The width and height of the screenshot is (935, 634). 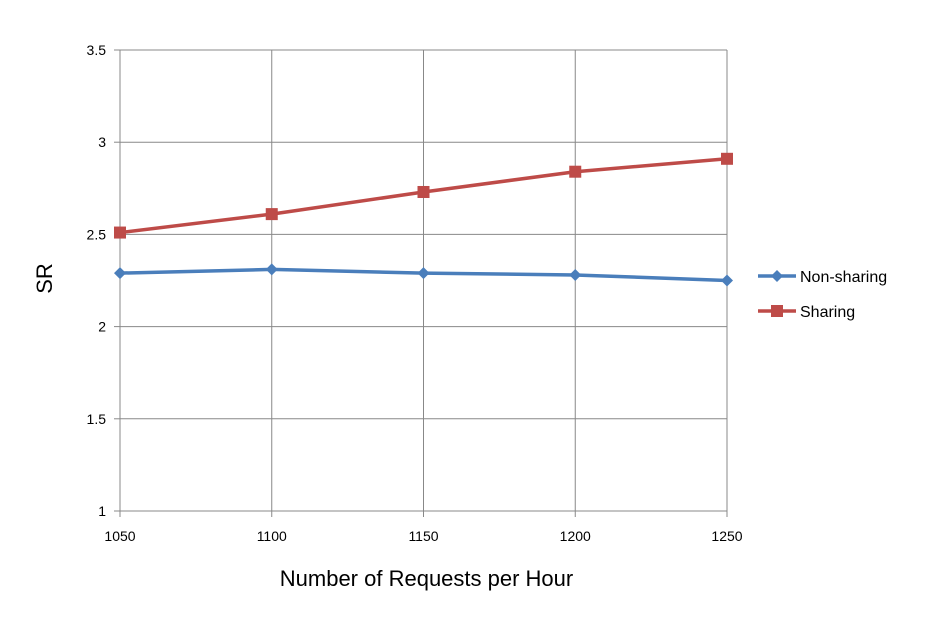 What do you see at coordinates (97, 234) in the screenshot?
I see `y-tick-label: 2.5` at bounding box center [97, 234].